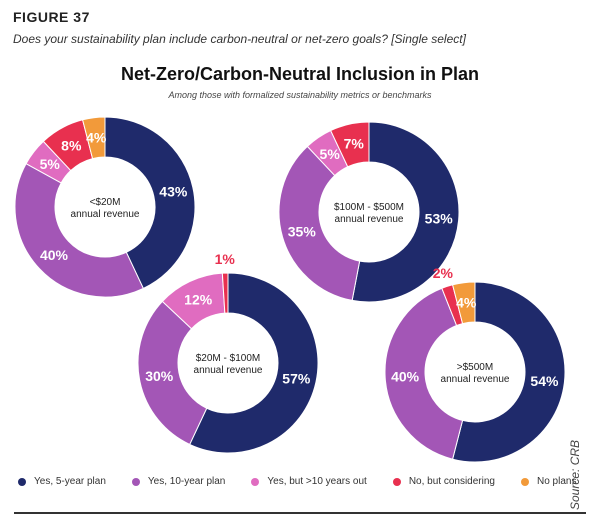 The width and height of the screenshot is (600, 524). Describe the element at coordinates (556, 481) in the screenshot. I see `legend-label: No plans` at that location.